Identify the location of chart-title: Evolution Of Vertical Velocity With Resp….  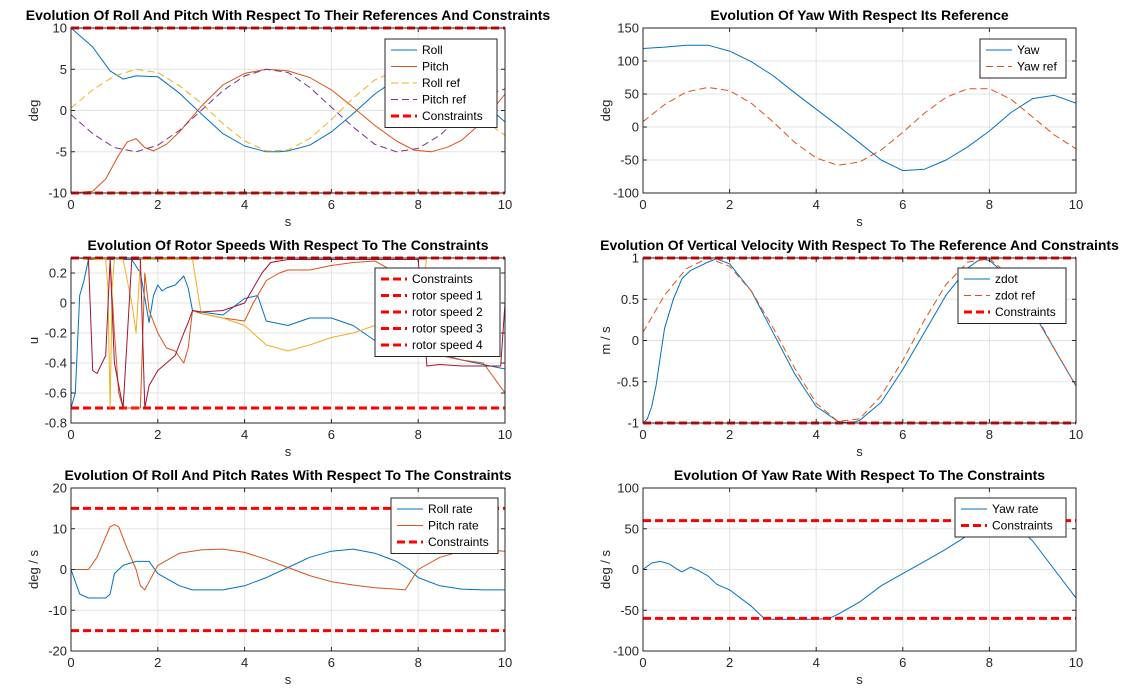
(859, 245).